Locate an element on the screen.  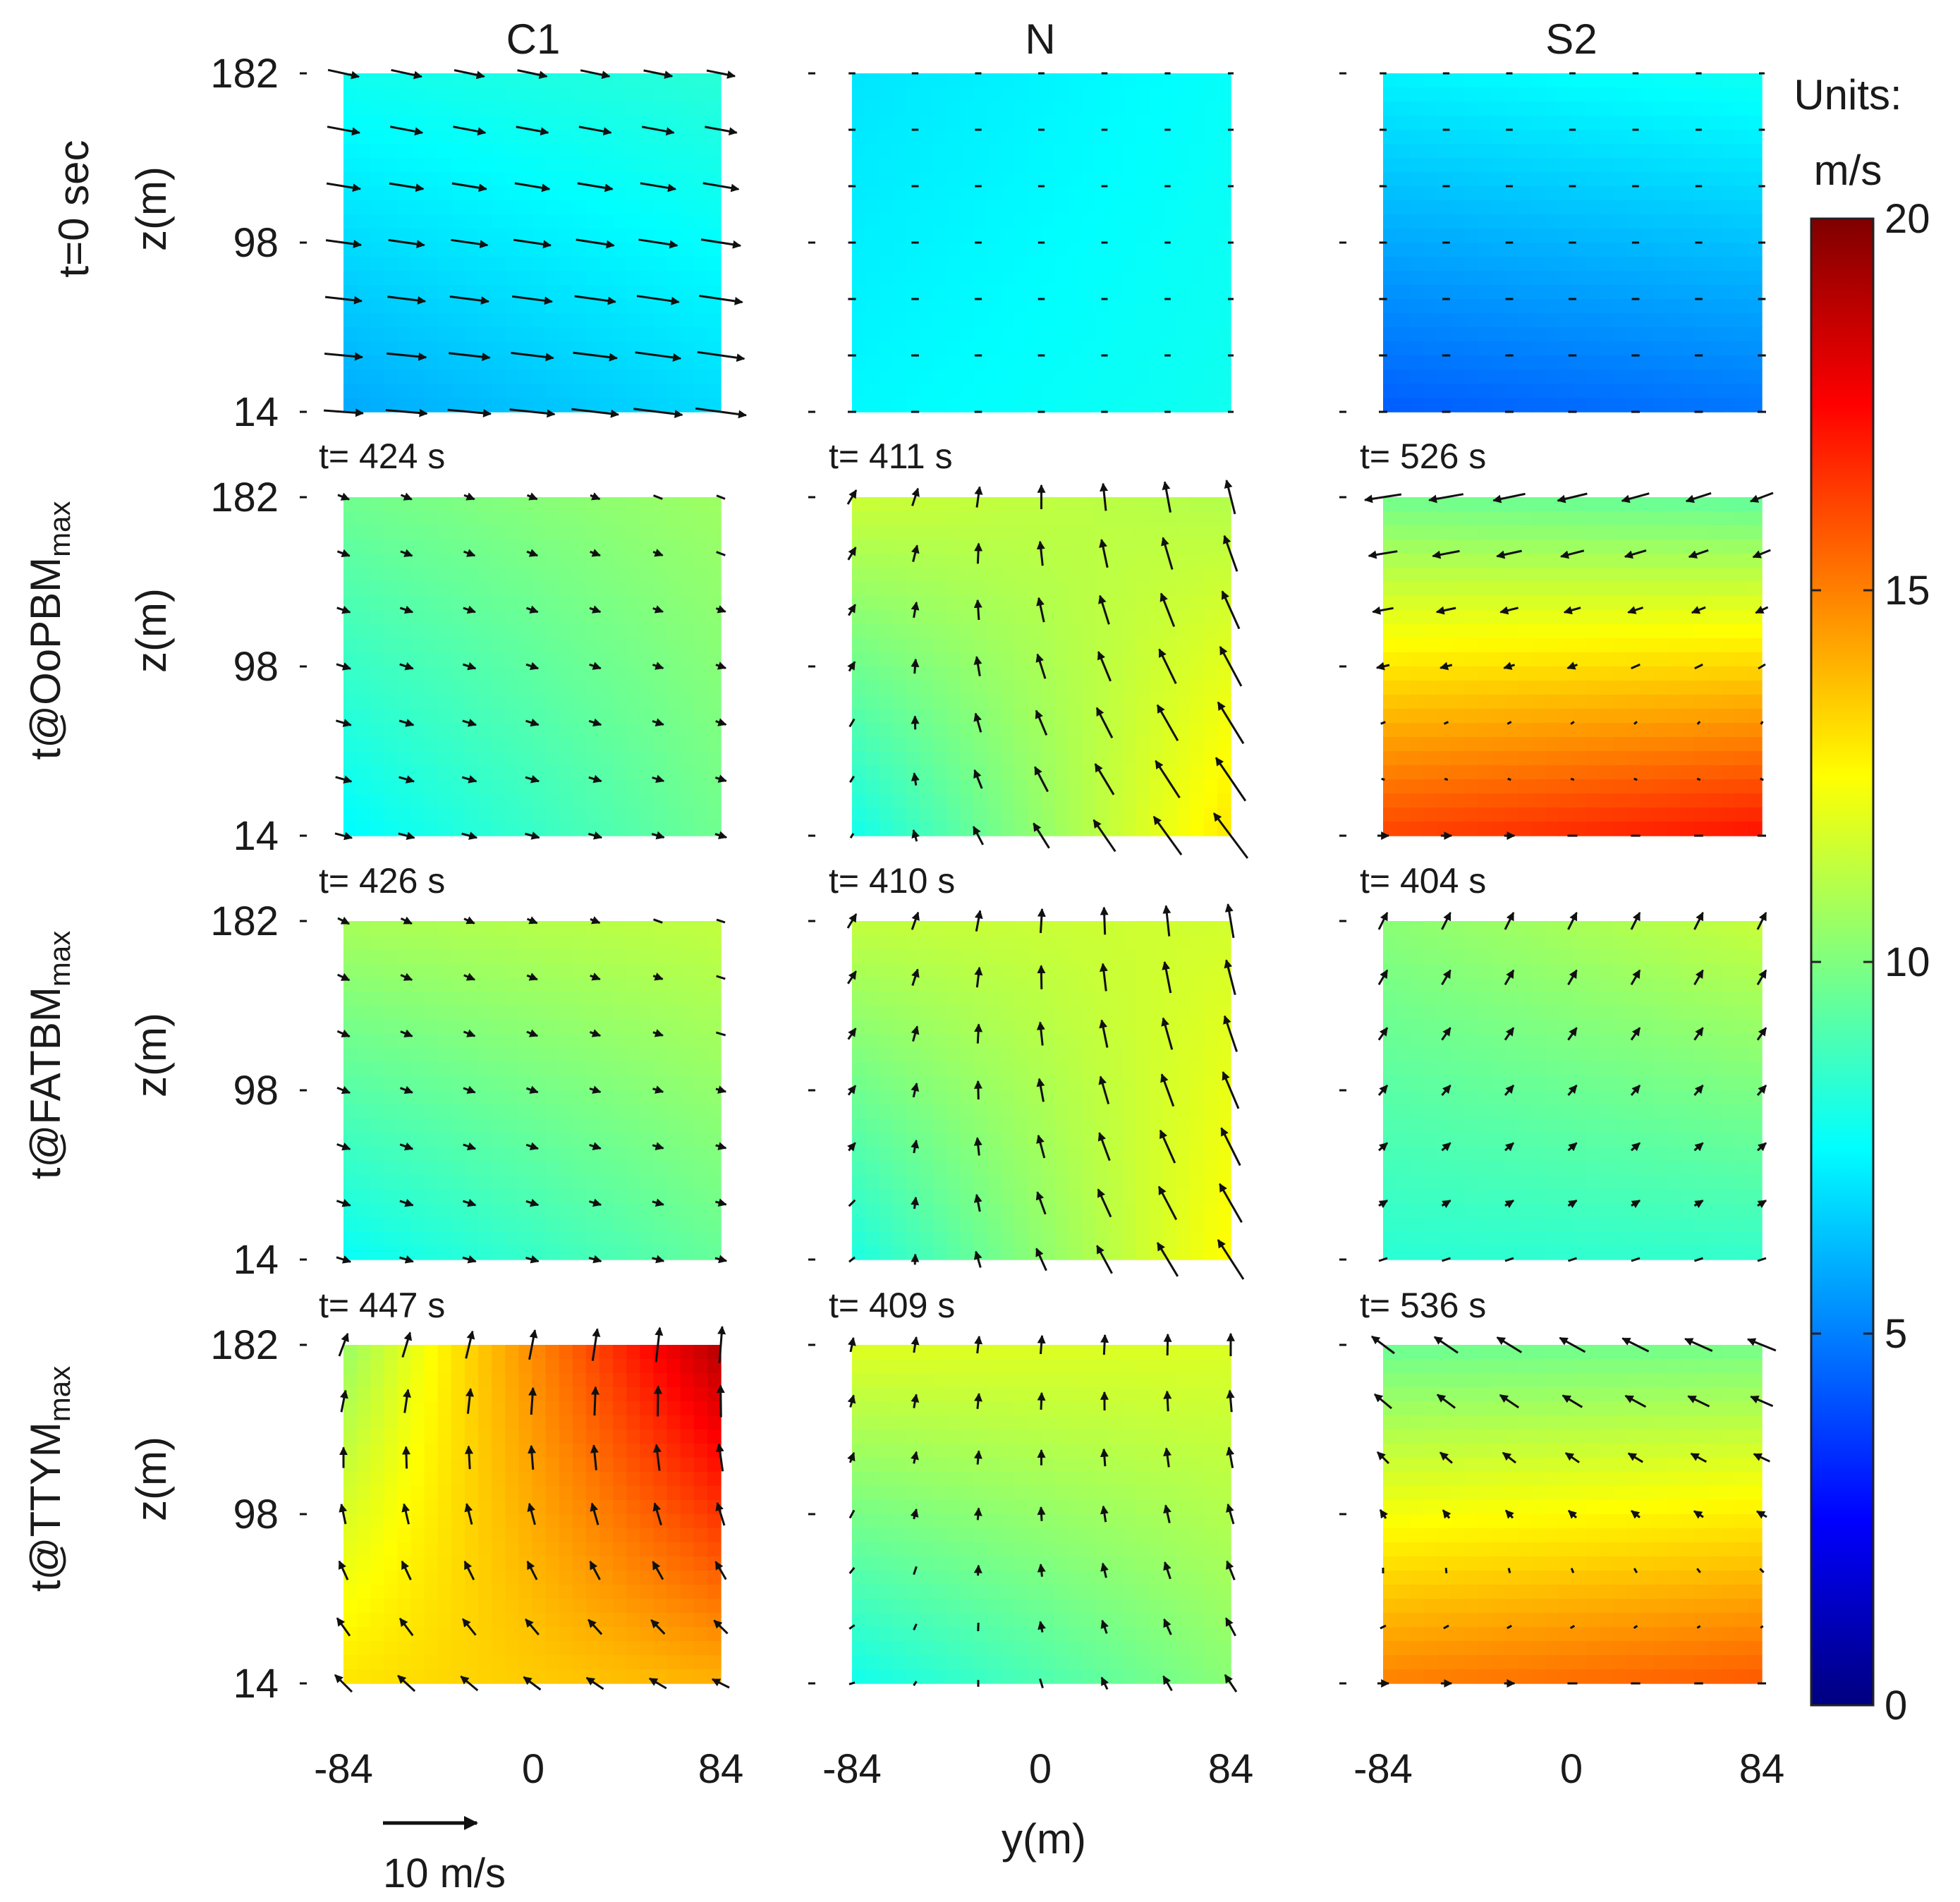
xtick-c1-0: 0 is located at coordinates (533, 1769).